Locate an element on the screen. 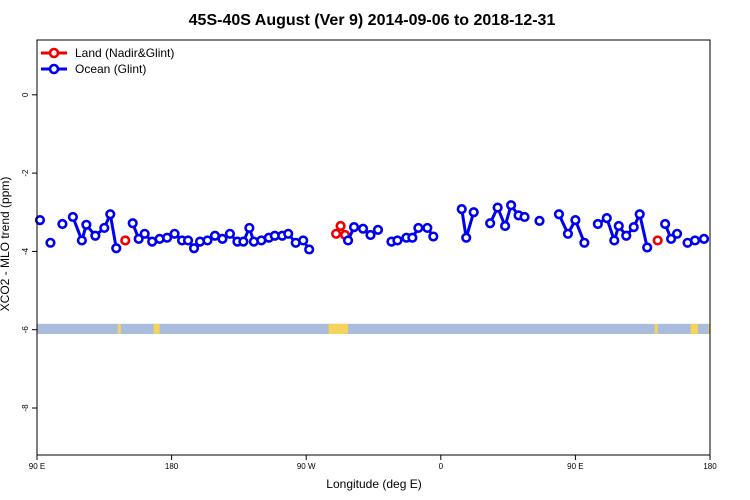 Image resolution: width=750 pixels, height=500 pixels. y-tick-label: -4 is located at coordinates (25, 251).